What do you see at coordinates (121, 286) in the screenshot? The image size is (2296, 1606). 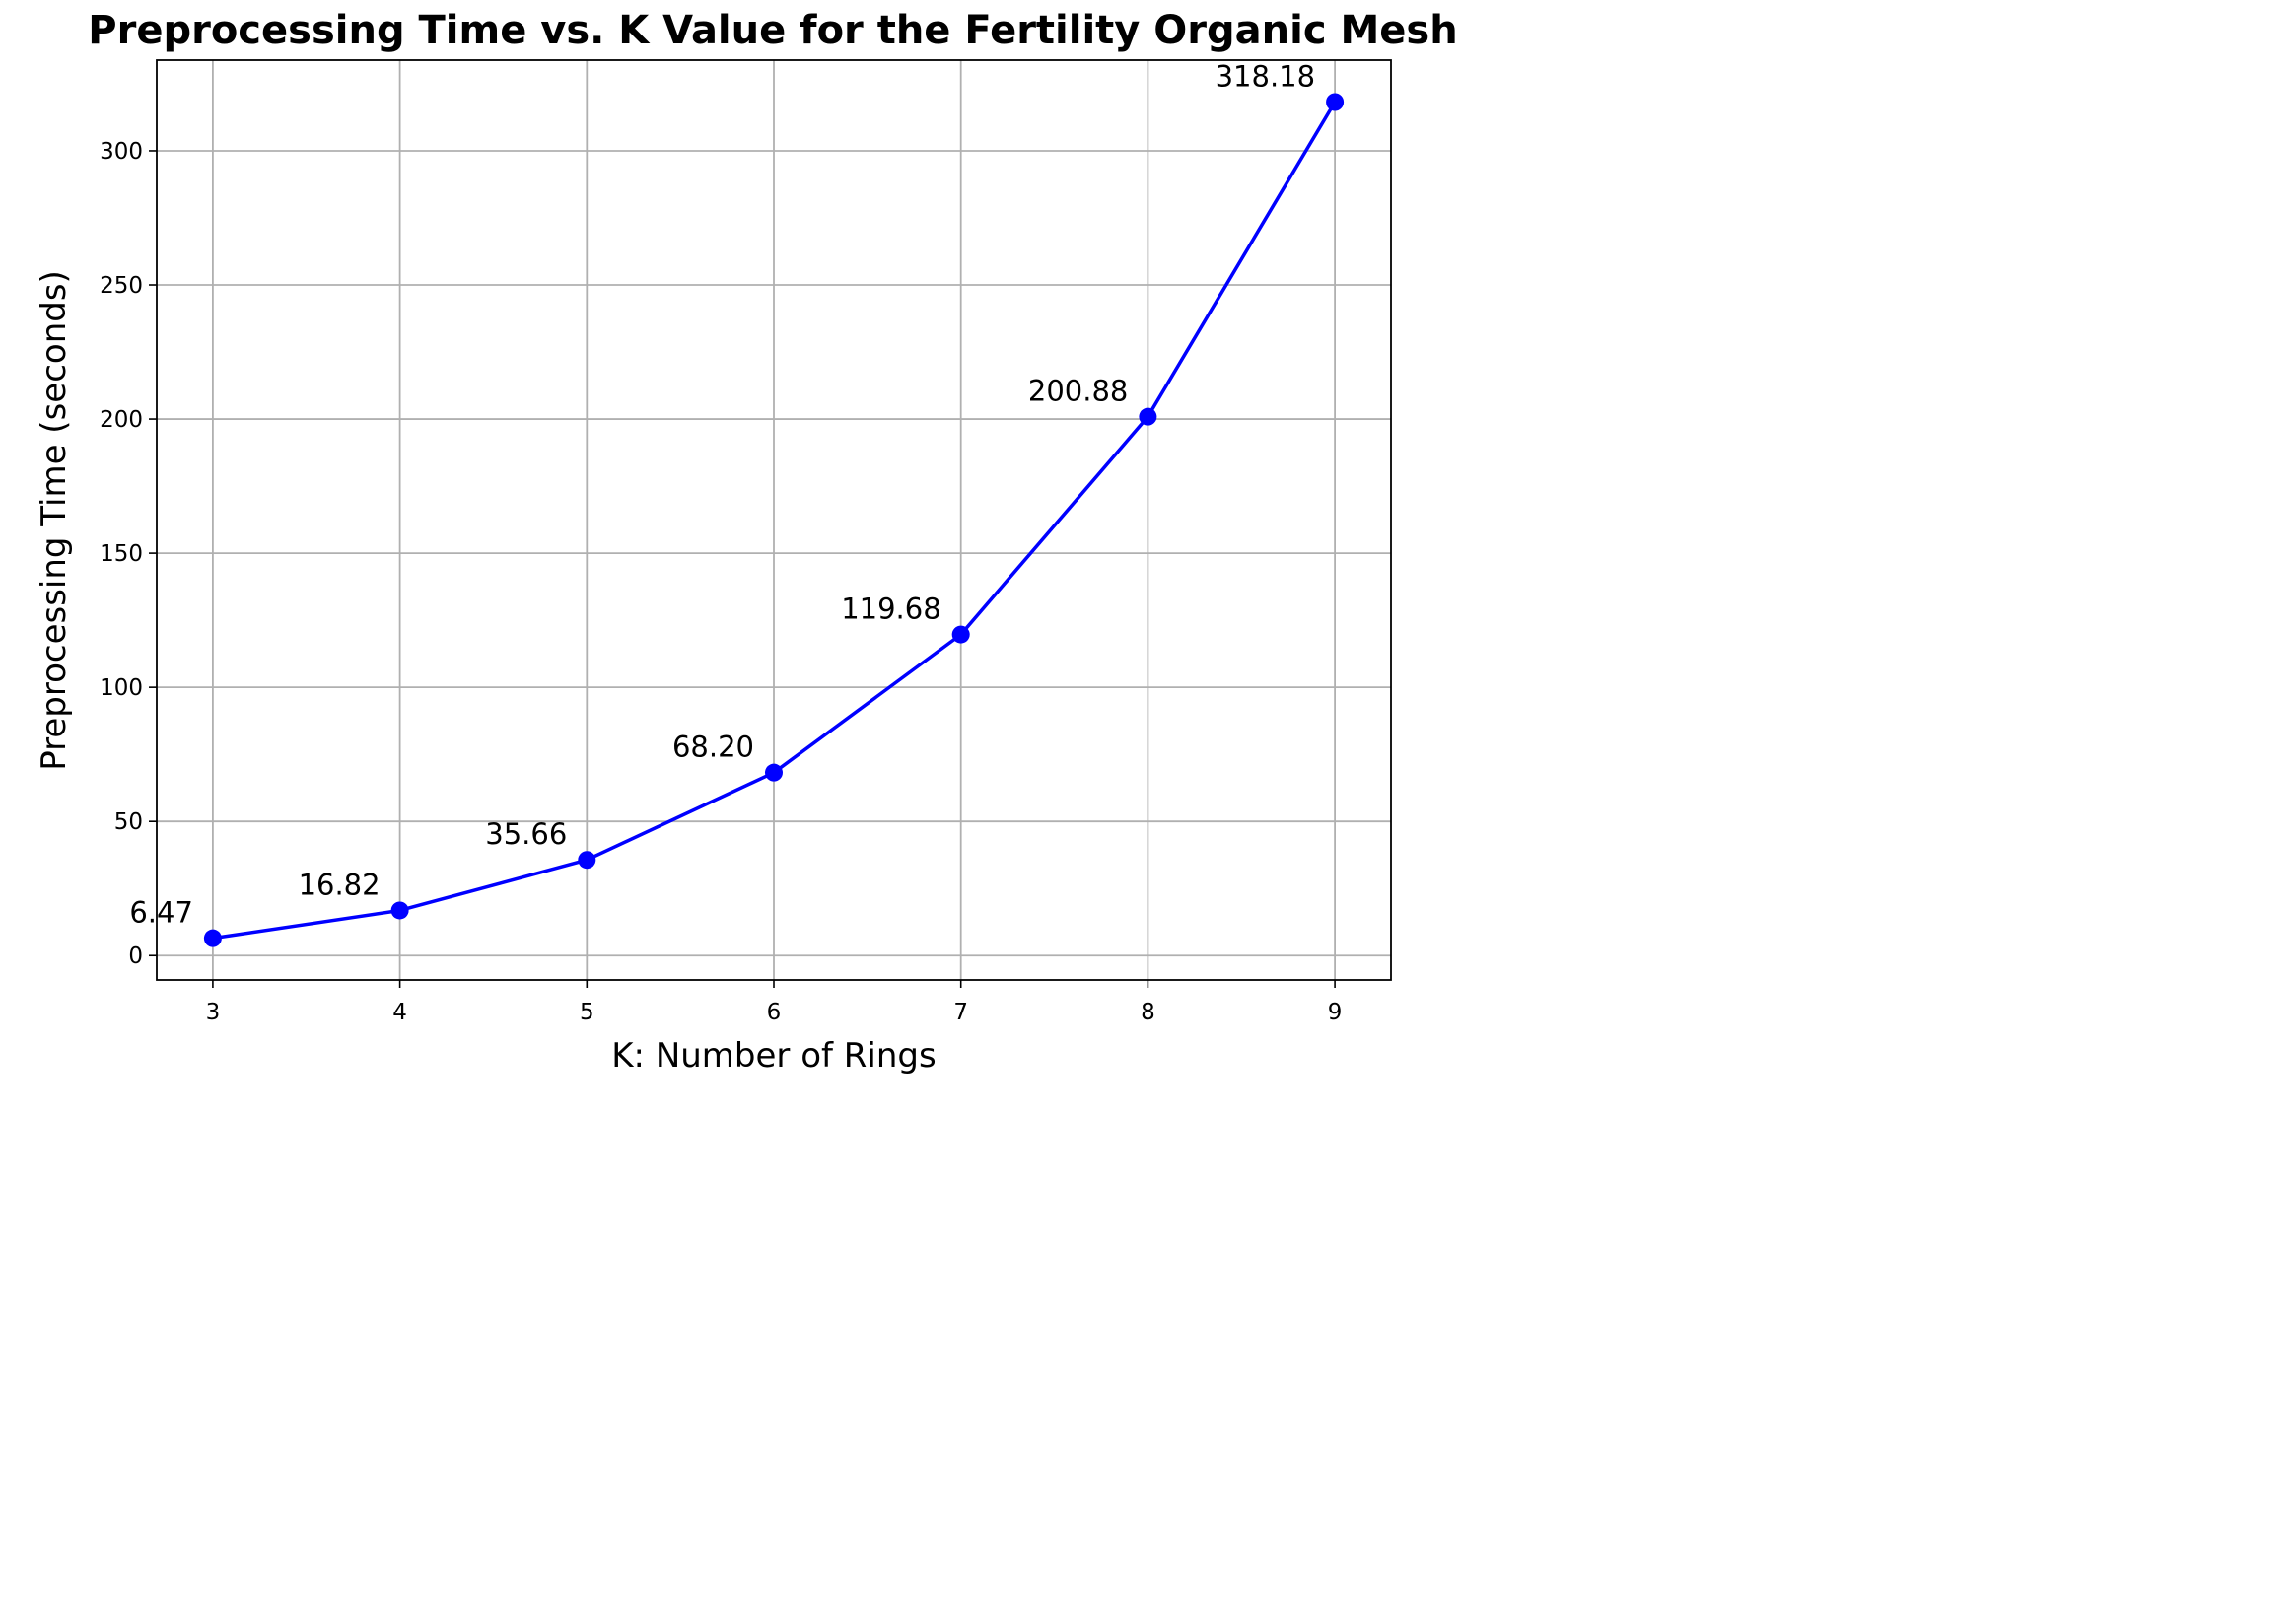 I see `y-tick-label: 250` at bounding box center [121, 286].